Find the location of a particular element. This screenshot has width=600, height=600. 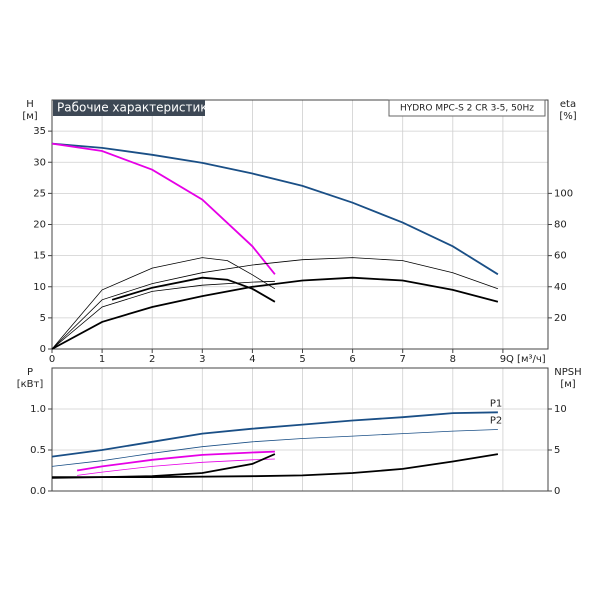

chart-subtitle: HYDRO MPC-S 2 CR 3-5, 50Hz is located at coordinates (467, 109).